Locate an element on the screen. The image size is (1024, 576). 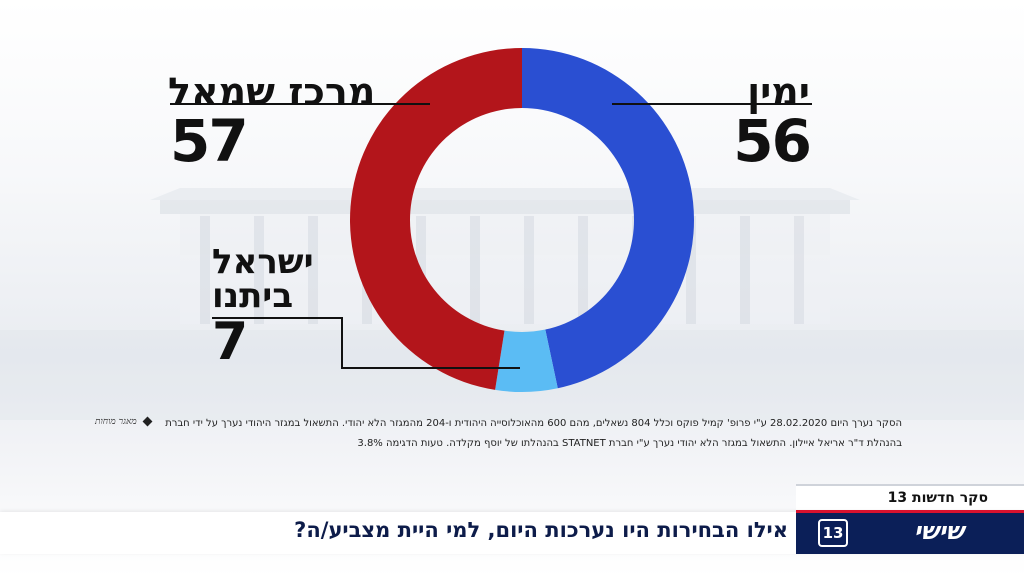
label-yisrael-beytenu-line1: ישראל is located at coordinates (263, 262).